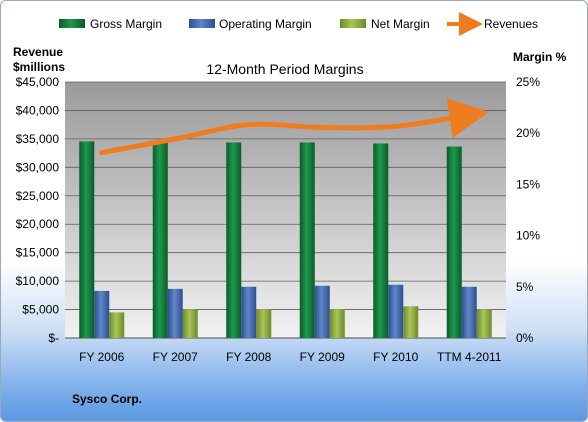 This screenshot has height=422, width=588. I want to click on right-tick-label: 15%, so click(528, 184).